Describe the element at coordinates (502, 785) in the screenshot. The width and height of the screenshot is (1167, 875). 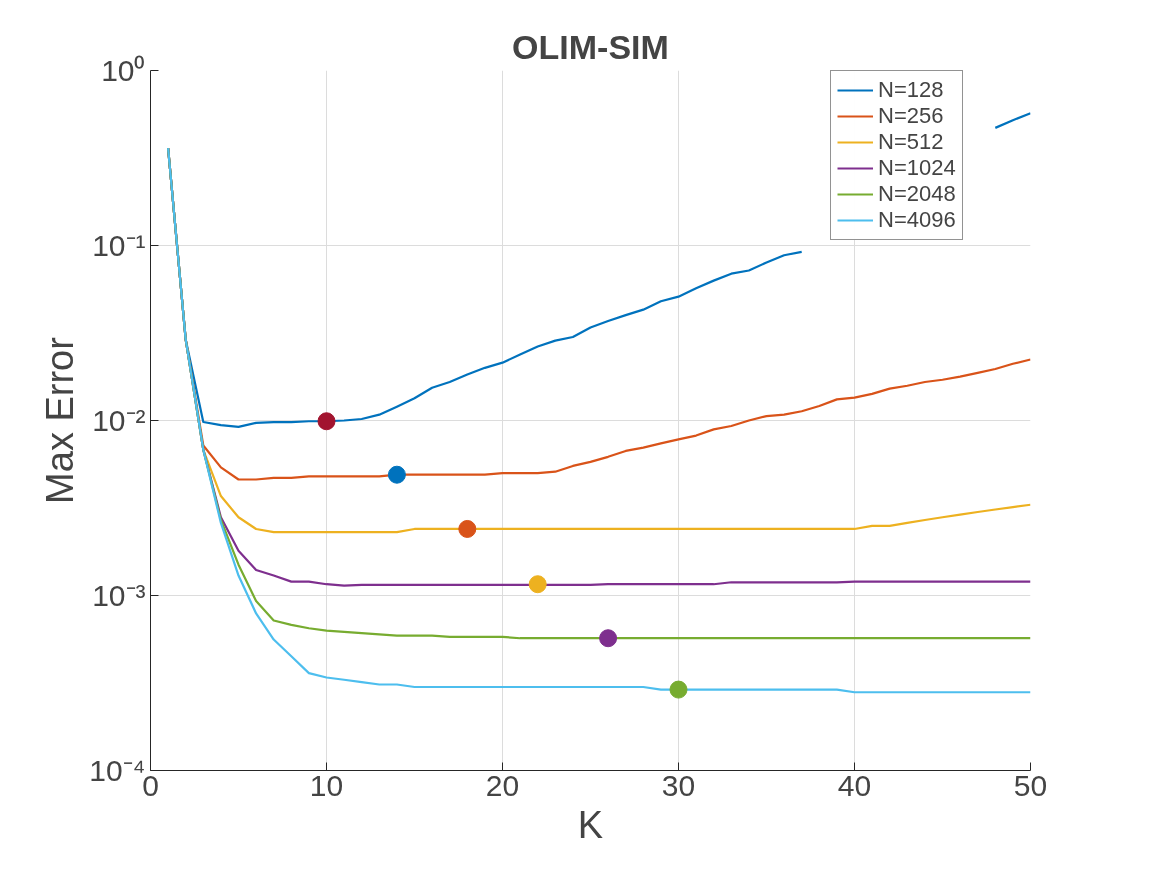
I see `x-tick-label: 20` at that location.